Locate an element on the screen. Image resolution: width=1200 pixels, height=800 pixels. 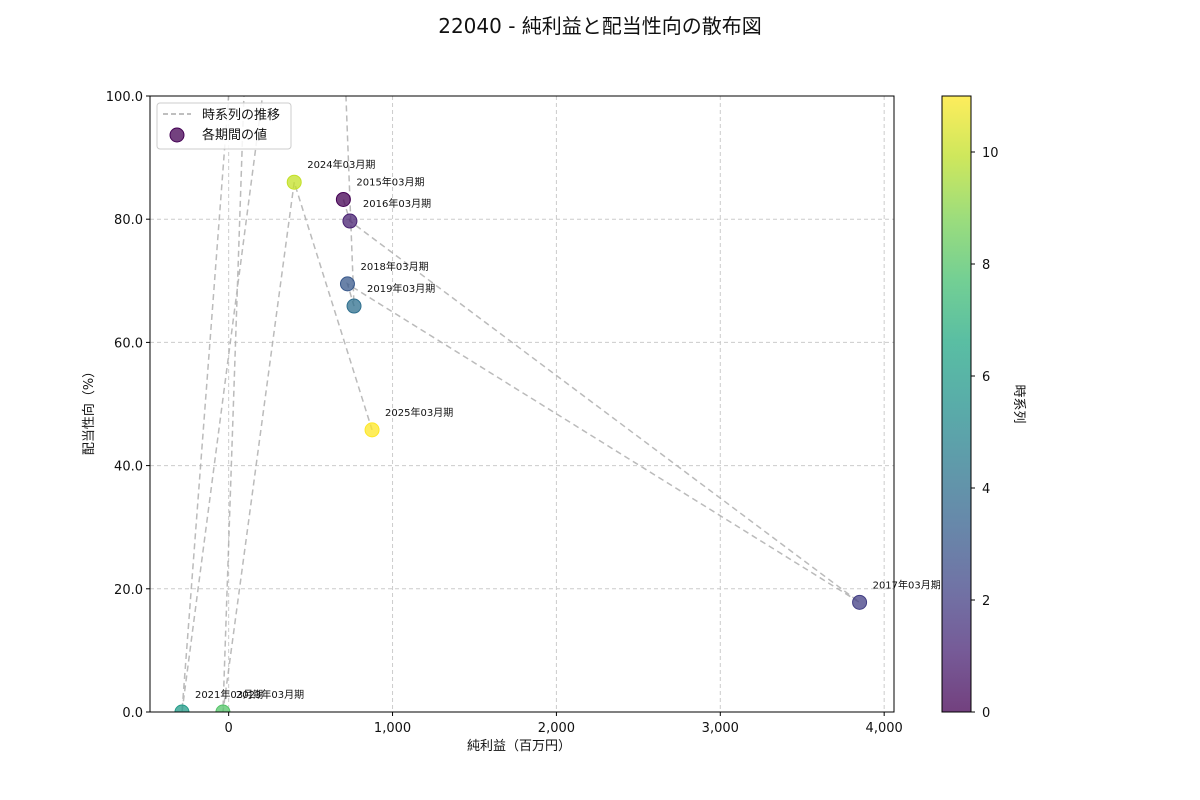
colorbar-tick-label: 8 is located at coordinates (986, 265).